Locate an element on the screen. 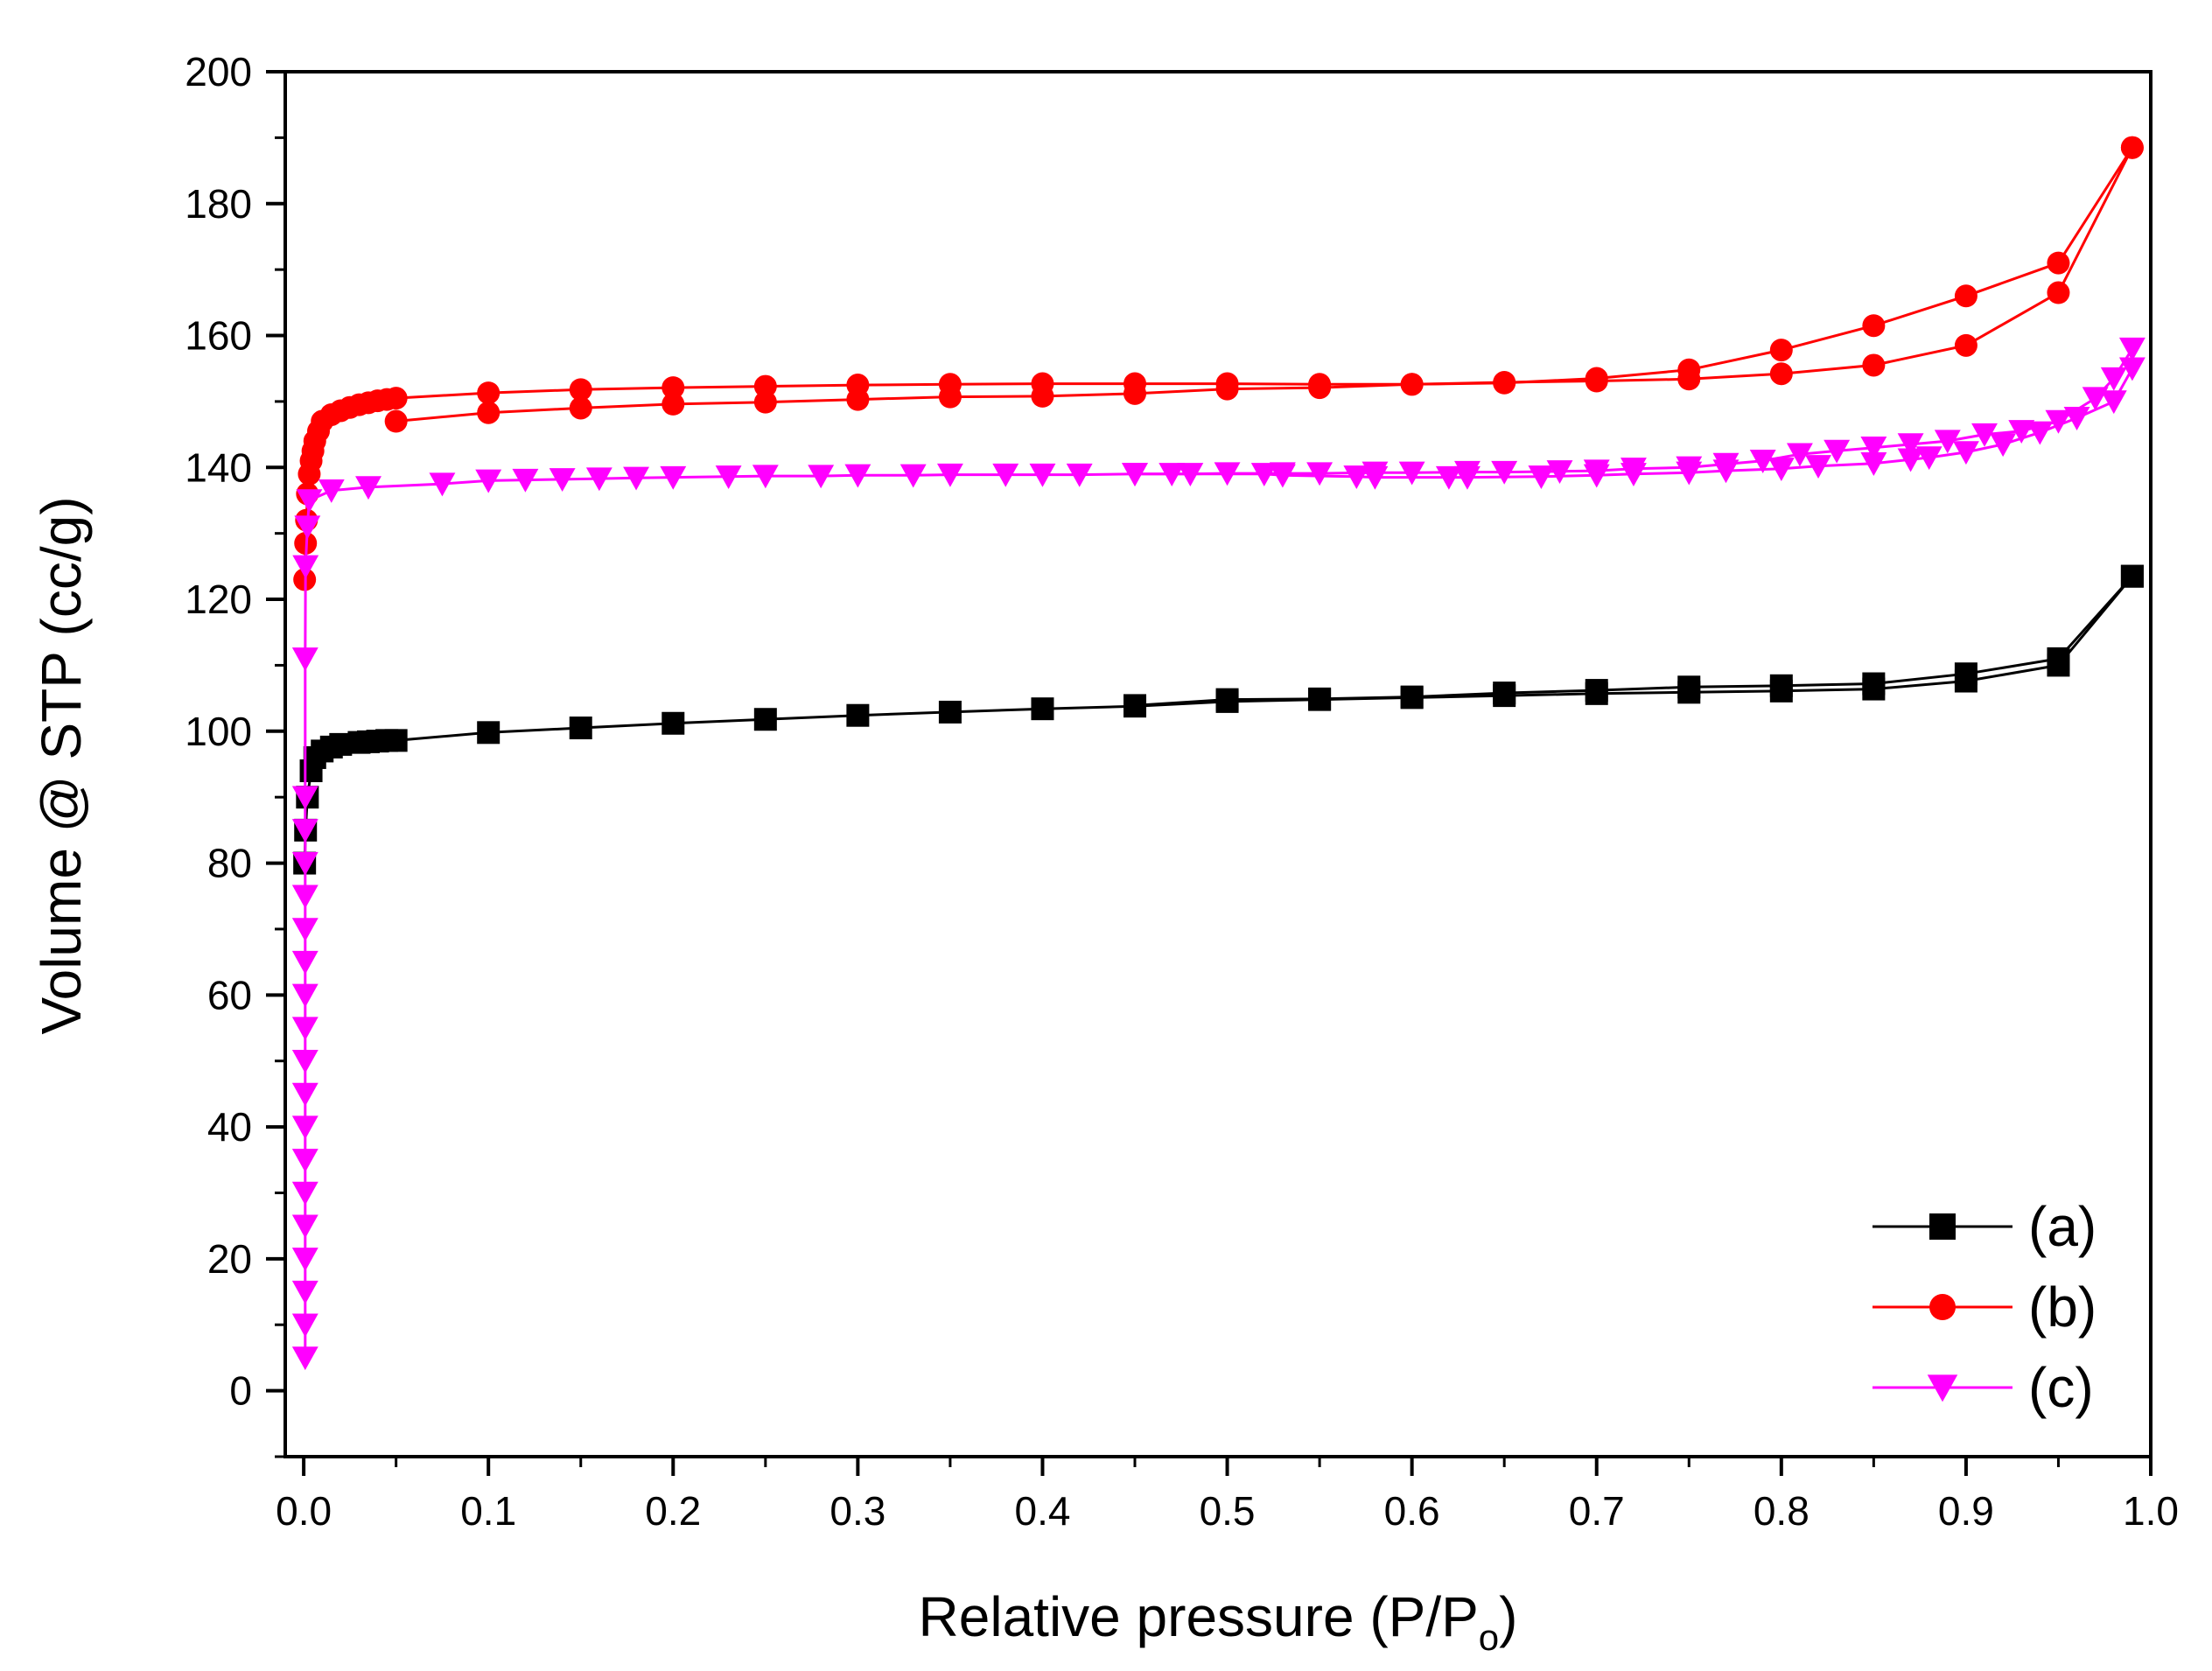 The image size is (2212, 1671). y-tick-label: 20 is located at coordinates (229, 1259).